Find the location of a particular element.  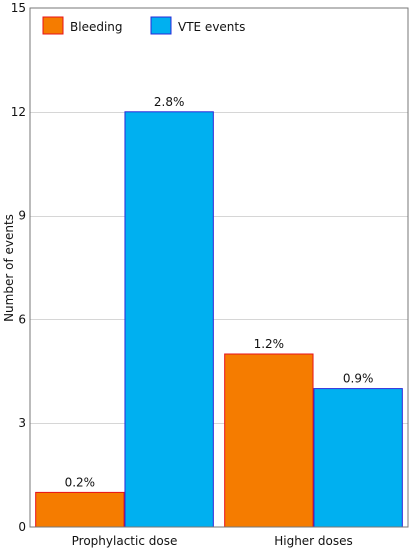

legend-label-vte-events: VTE events is located at coordinates (211, 27).